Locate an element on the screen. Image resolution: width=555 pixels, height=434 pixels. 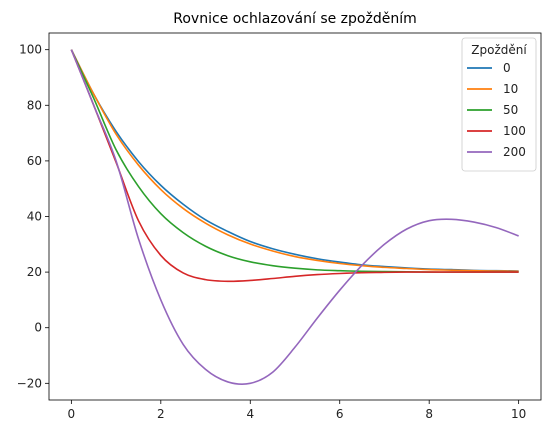
x-tick-label: 10 is located at coordinates (518, 414).